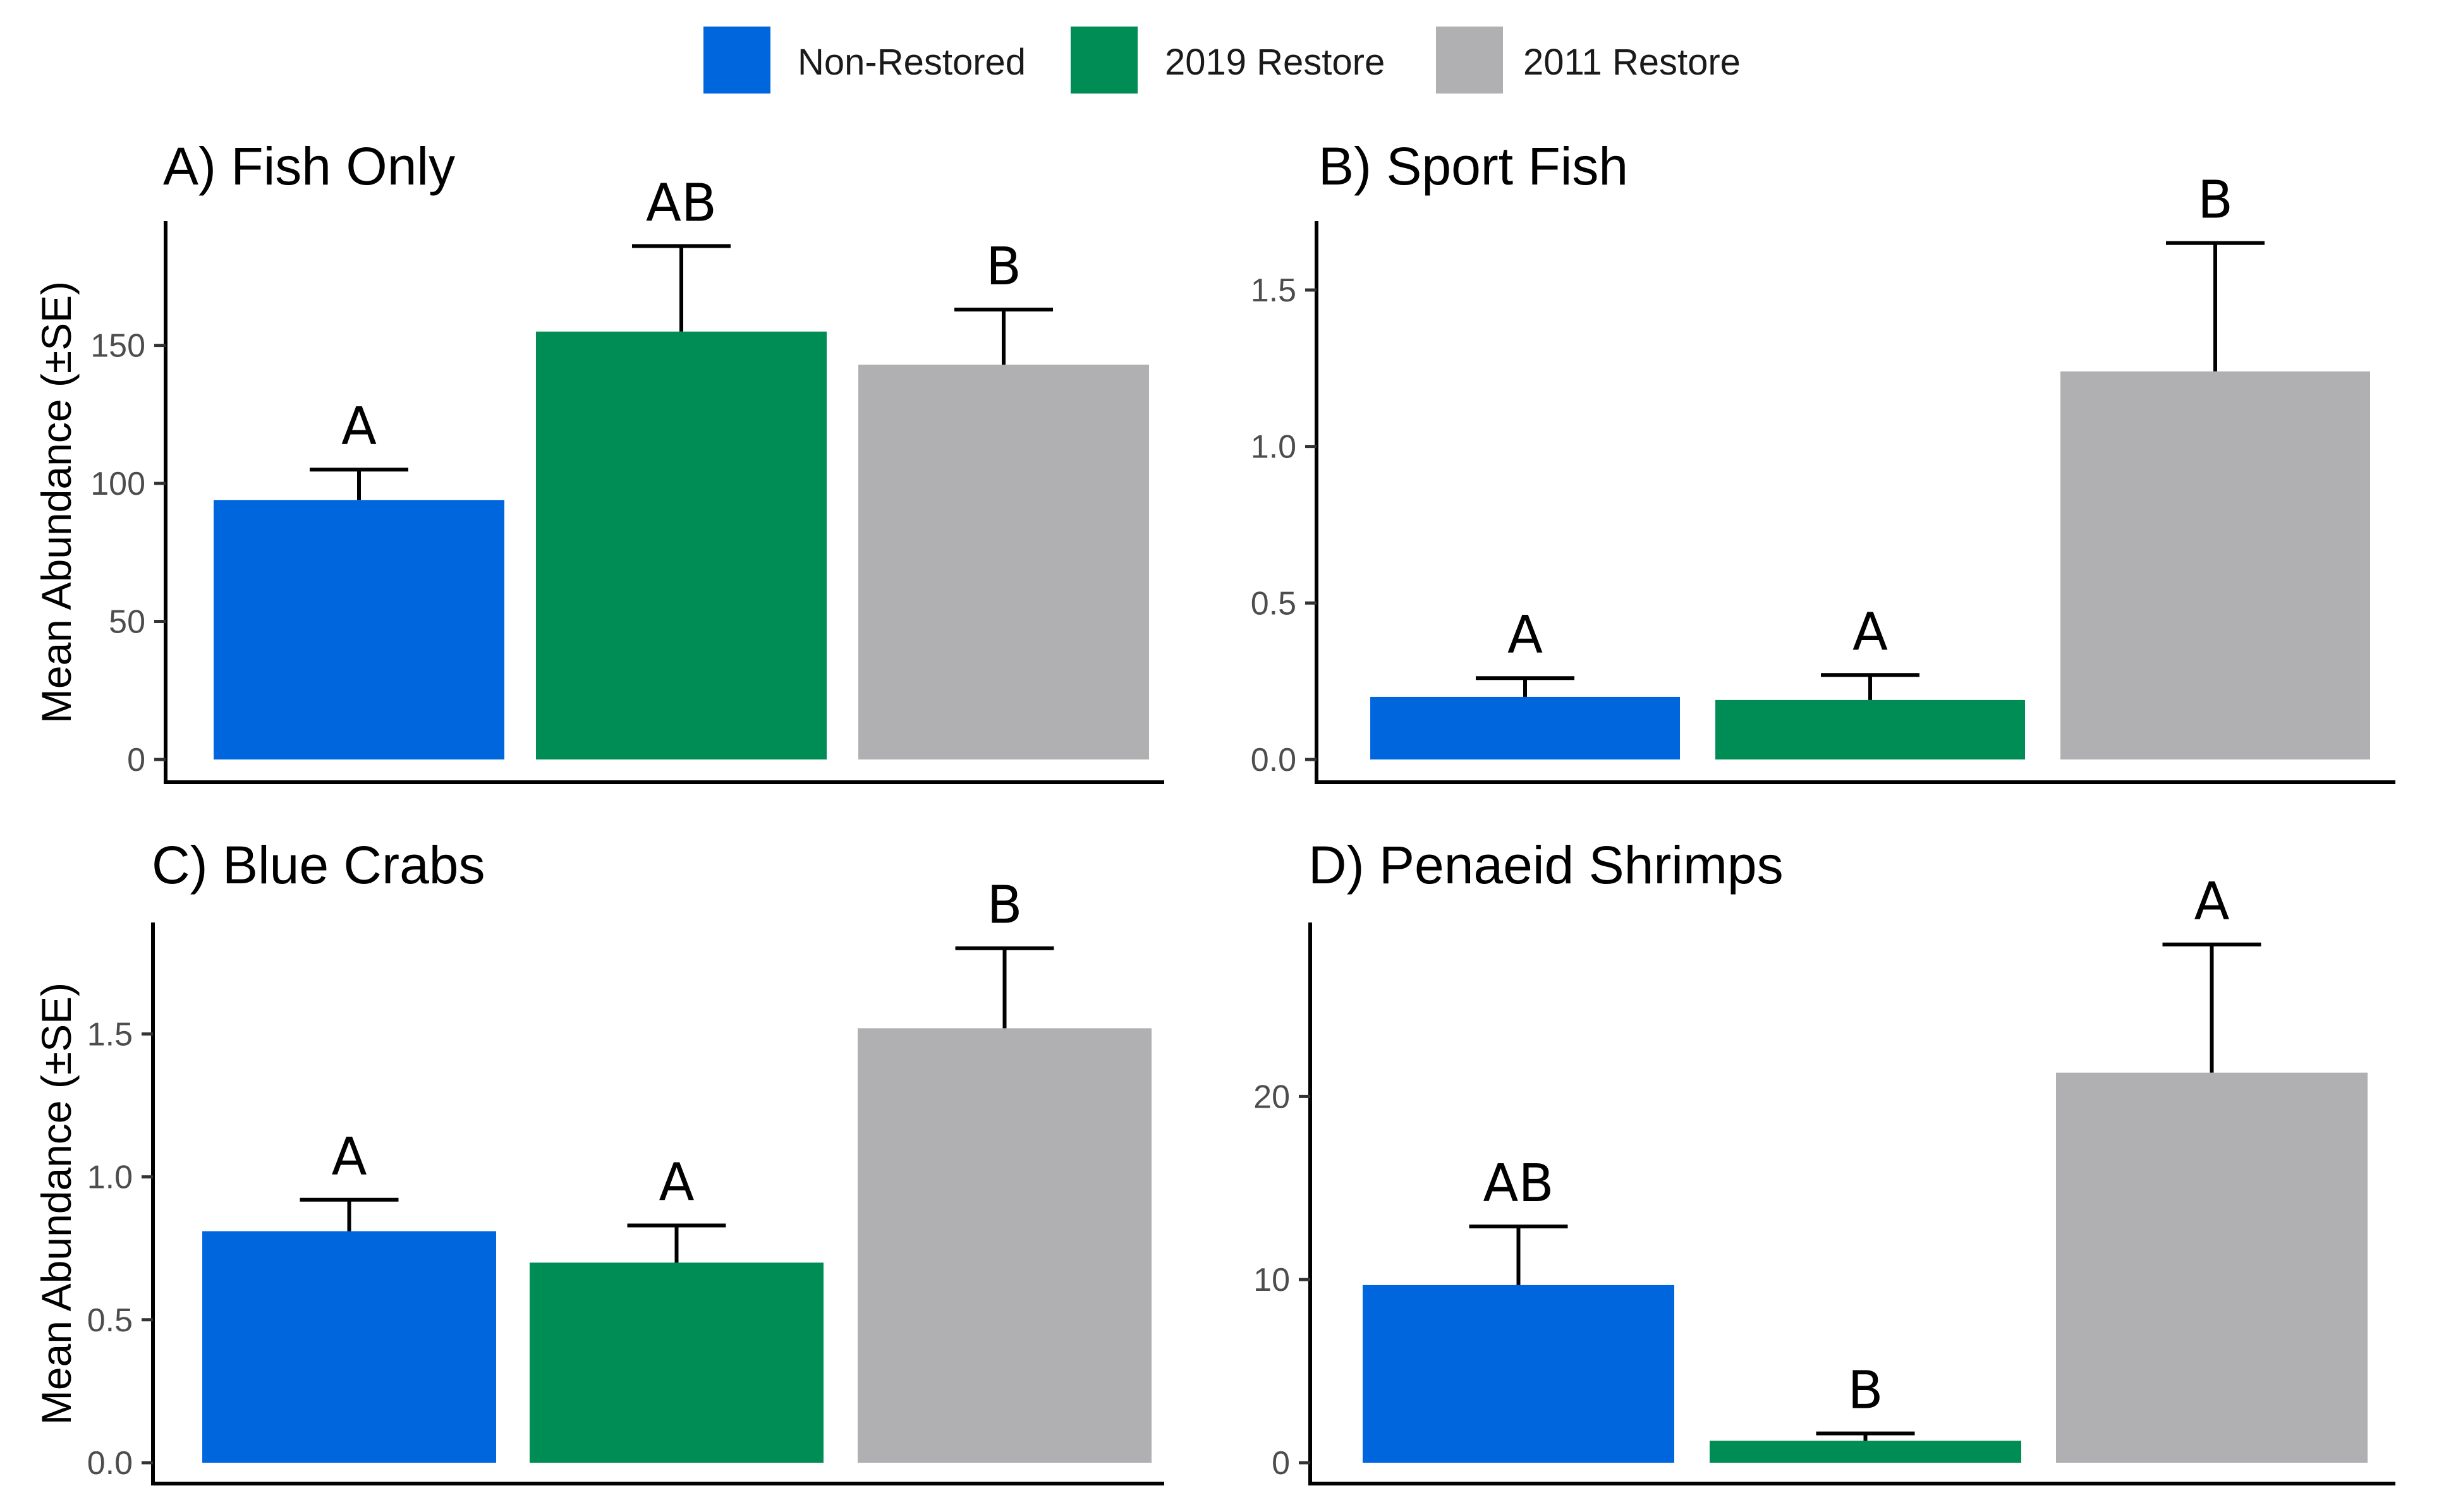 The height and width of the screenshot is (1512, 2439). What do you see at coordinates (1519, 1184) in the screenshot?
I see `significance-letter-penaeid-shrimps-non-restored: AB` at bounding box center [1519, 1184].